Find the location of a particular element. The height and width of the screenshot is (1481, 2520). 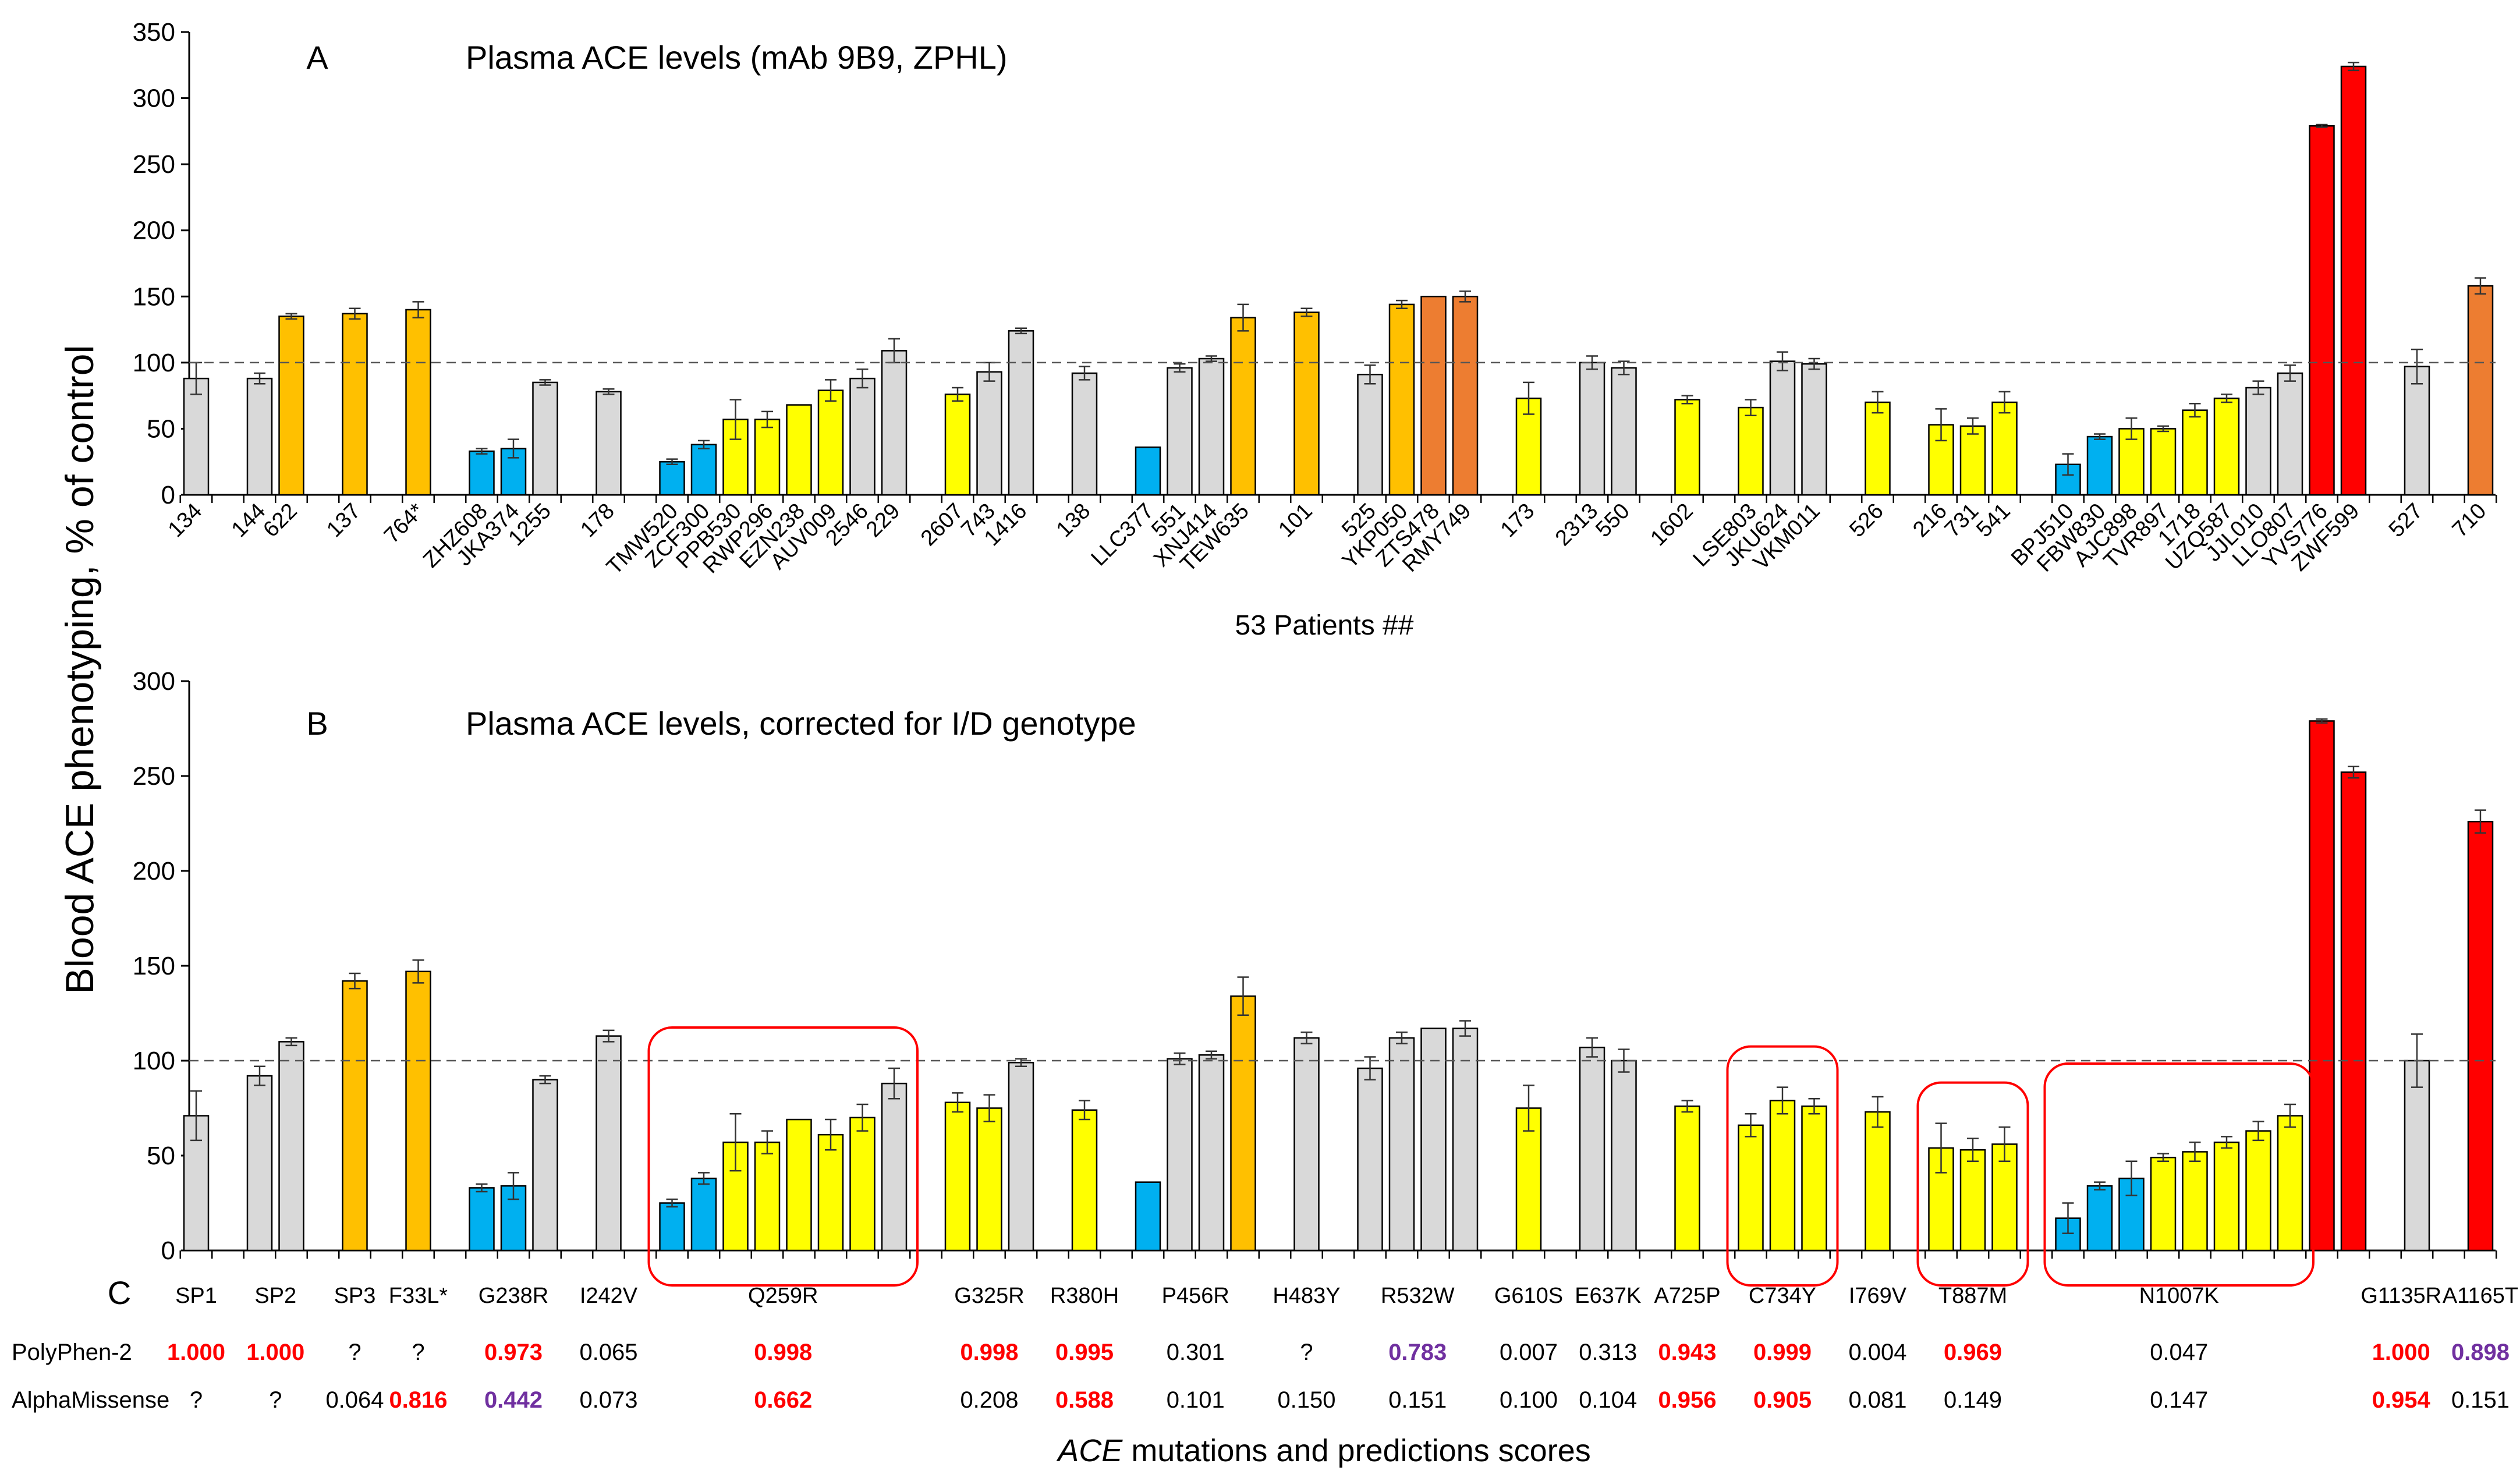

y-axis-title: Blood ACE phenotyping, % of control is located at coordinates (80, 669).